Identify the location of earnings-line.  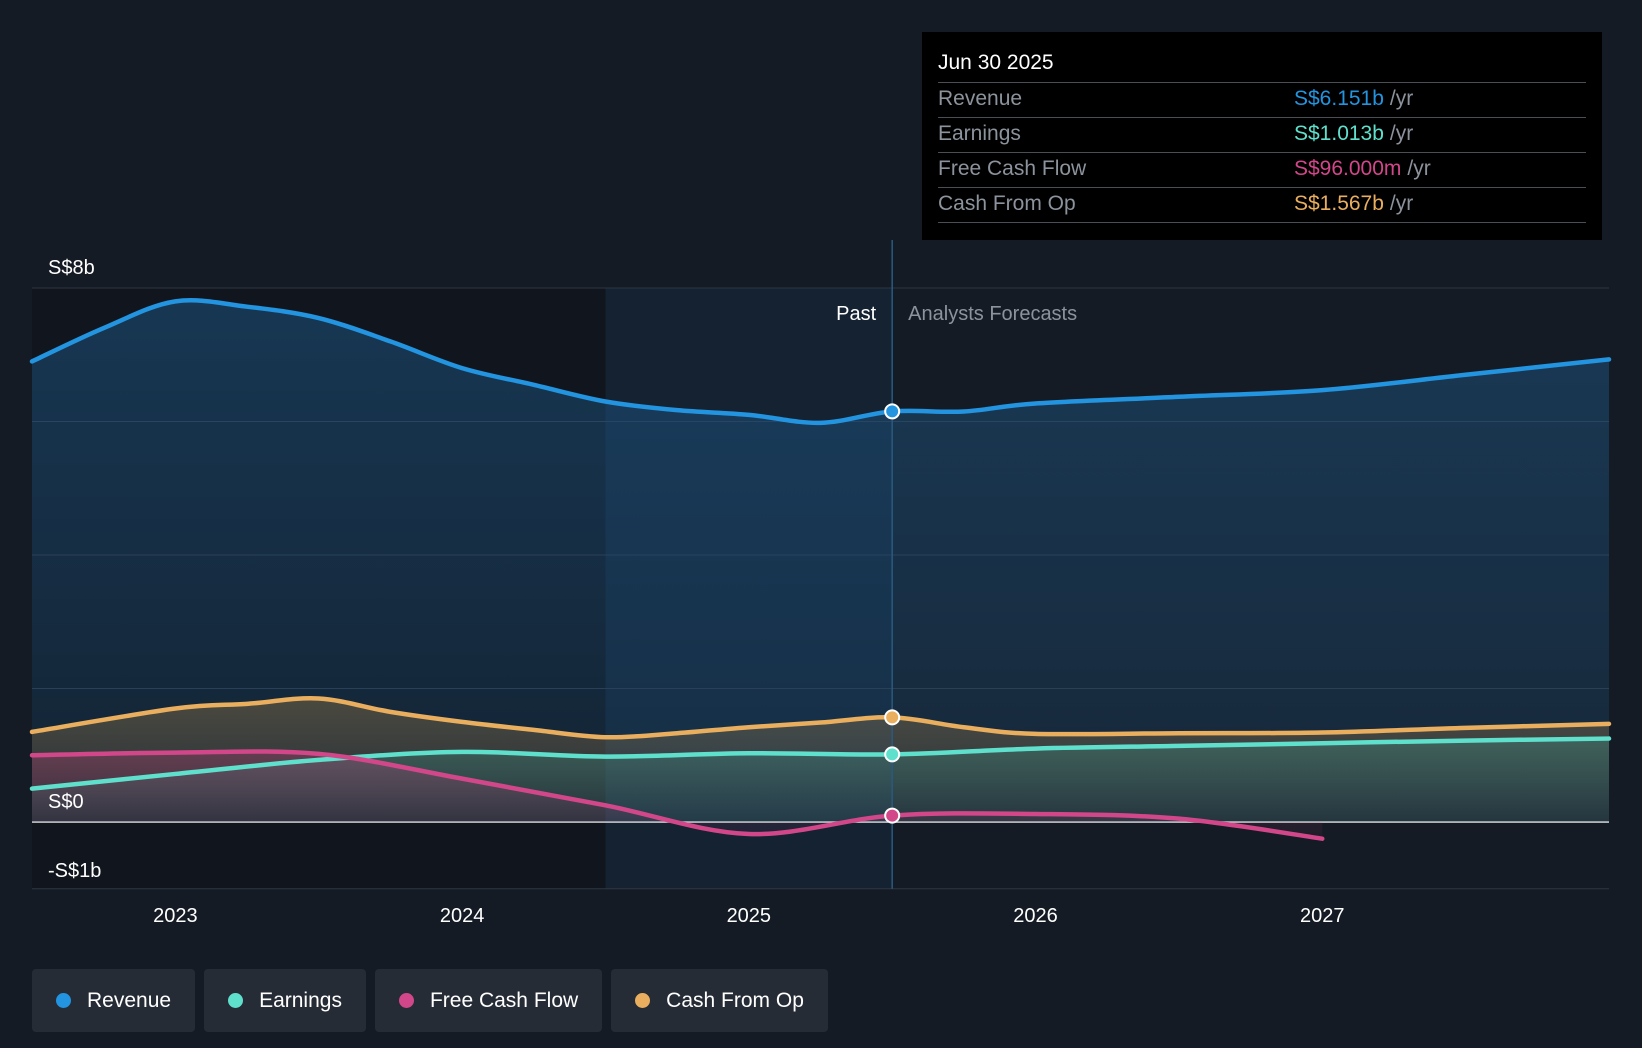
(820, 763).